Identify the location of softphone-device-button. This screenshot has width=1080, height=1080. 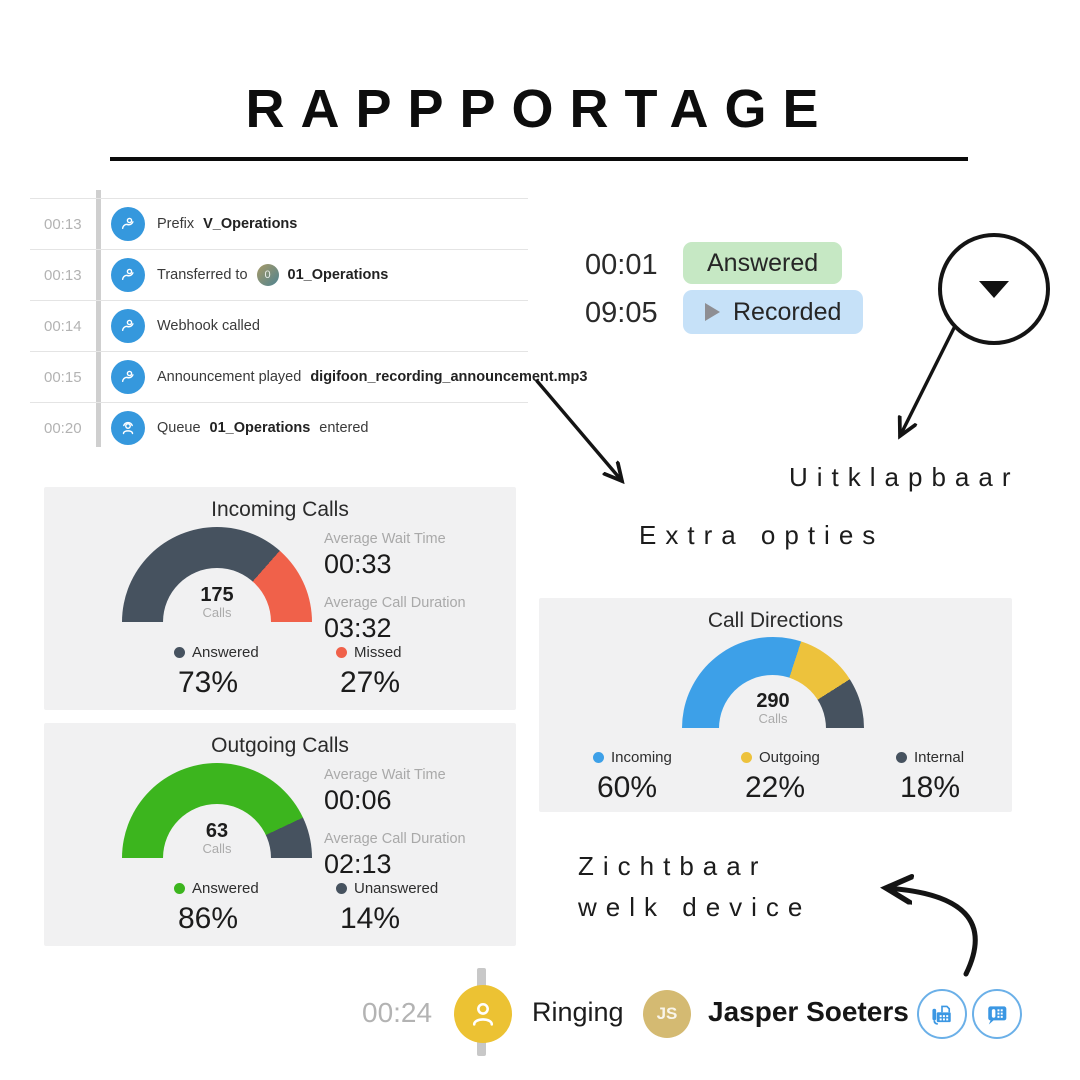
(997, 1014).